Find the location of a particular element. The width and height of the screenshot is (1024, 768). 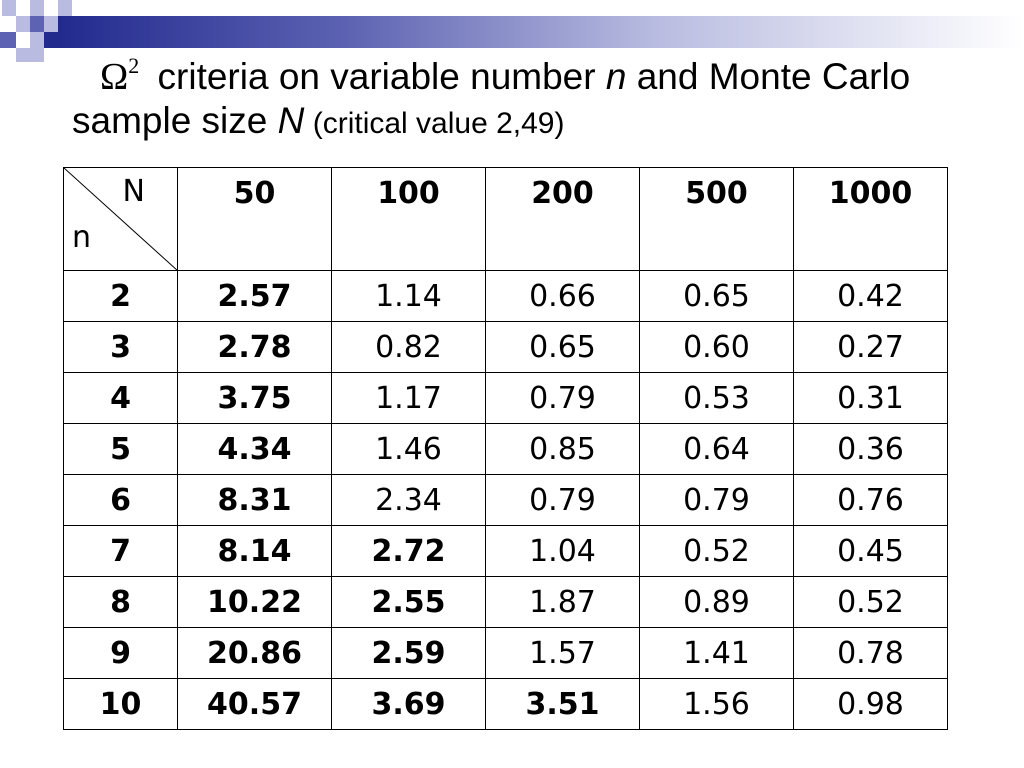

table-cell: 0.64 is located at coordinates (716, 449).